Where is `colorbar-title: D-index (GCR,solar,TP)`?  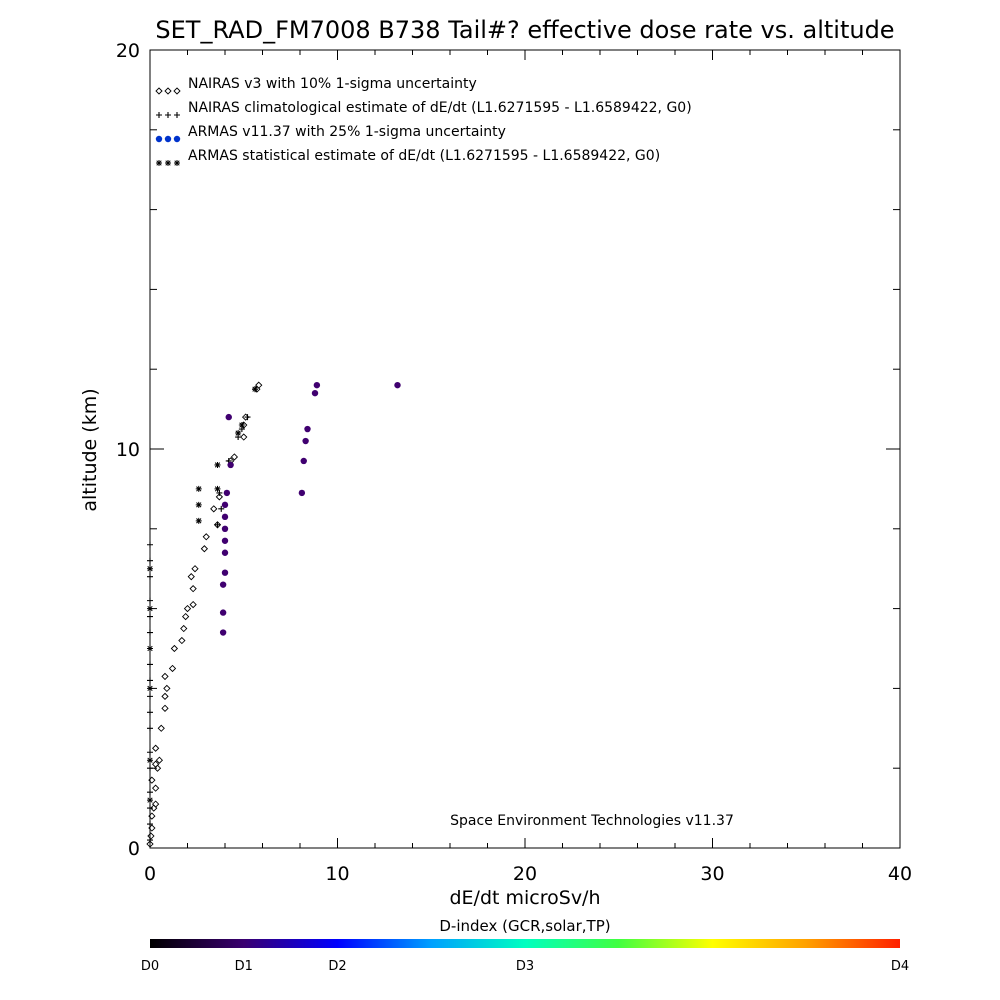
colorbar-title: D-index (GCR,solar,TP) is located at coordinates (524, 926).